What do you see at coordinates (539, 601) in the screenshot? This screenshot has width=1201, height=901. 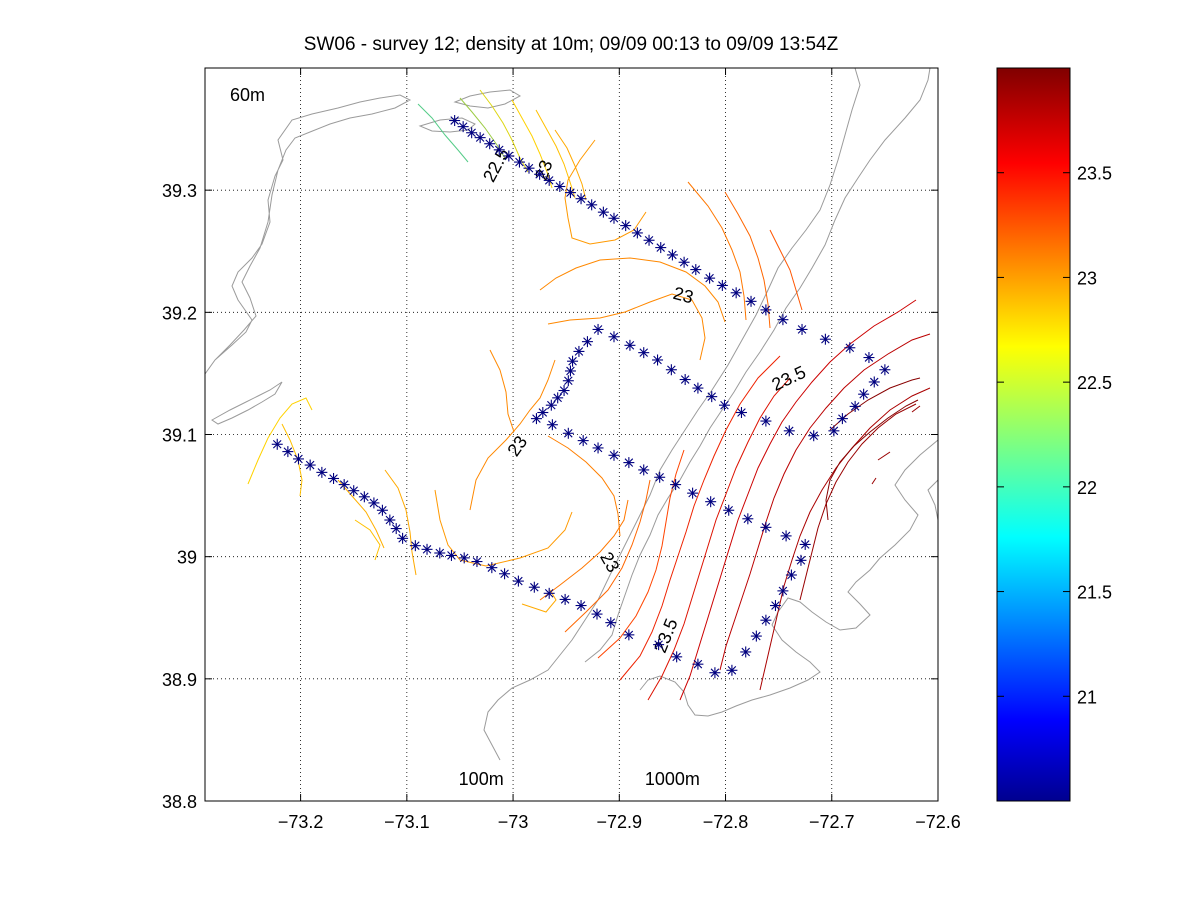 I see `density-contour-south` at bounding box center [539, 601].